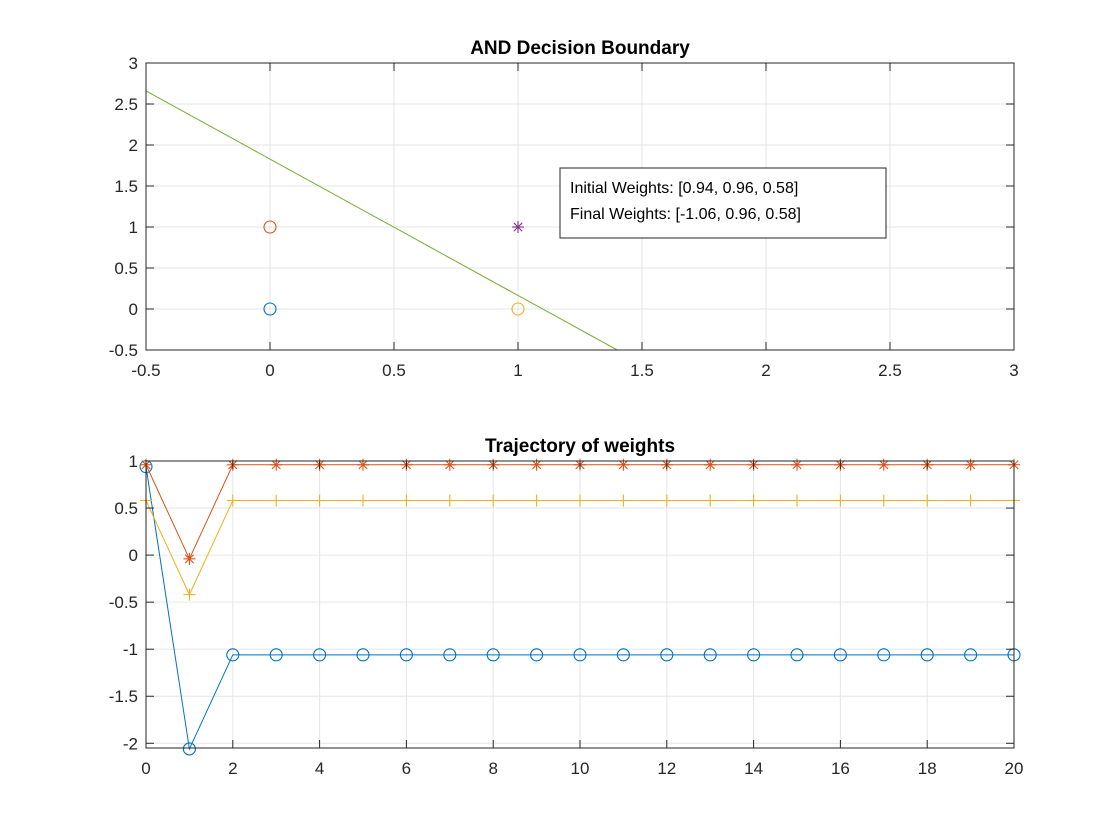 The image size is (1120, 840). What do you see at coordinates (133, 461) in the screenshot?
I see `weight-trajectory-y-tick-label: 1` at bounding box center [133, 461].